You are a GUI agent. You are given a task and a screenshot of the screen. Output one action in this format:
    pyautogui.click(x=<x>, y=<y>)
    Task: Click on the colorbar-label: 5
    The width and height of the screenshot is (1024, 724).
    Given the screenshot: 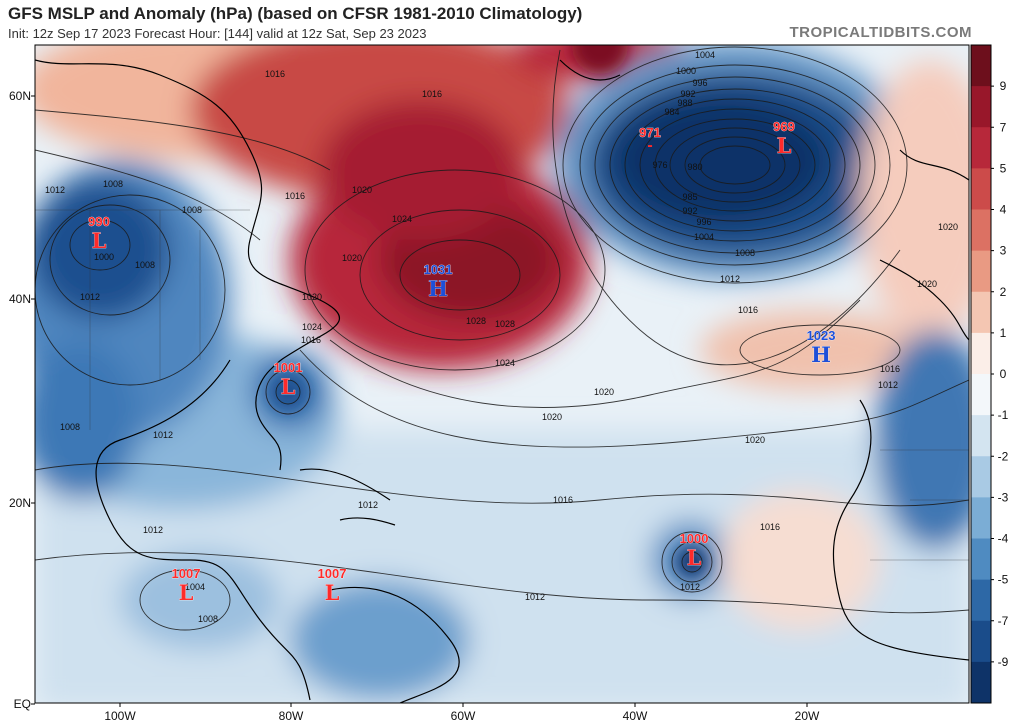 What is the action you would take?
    pyautogui.click(x=1003, y=168)
    